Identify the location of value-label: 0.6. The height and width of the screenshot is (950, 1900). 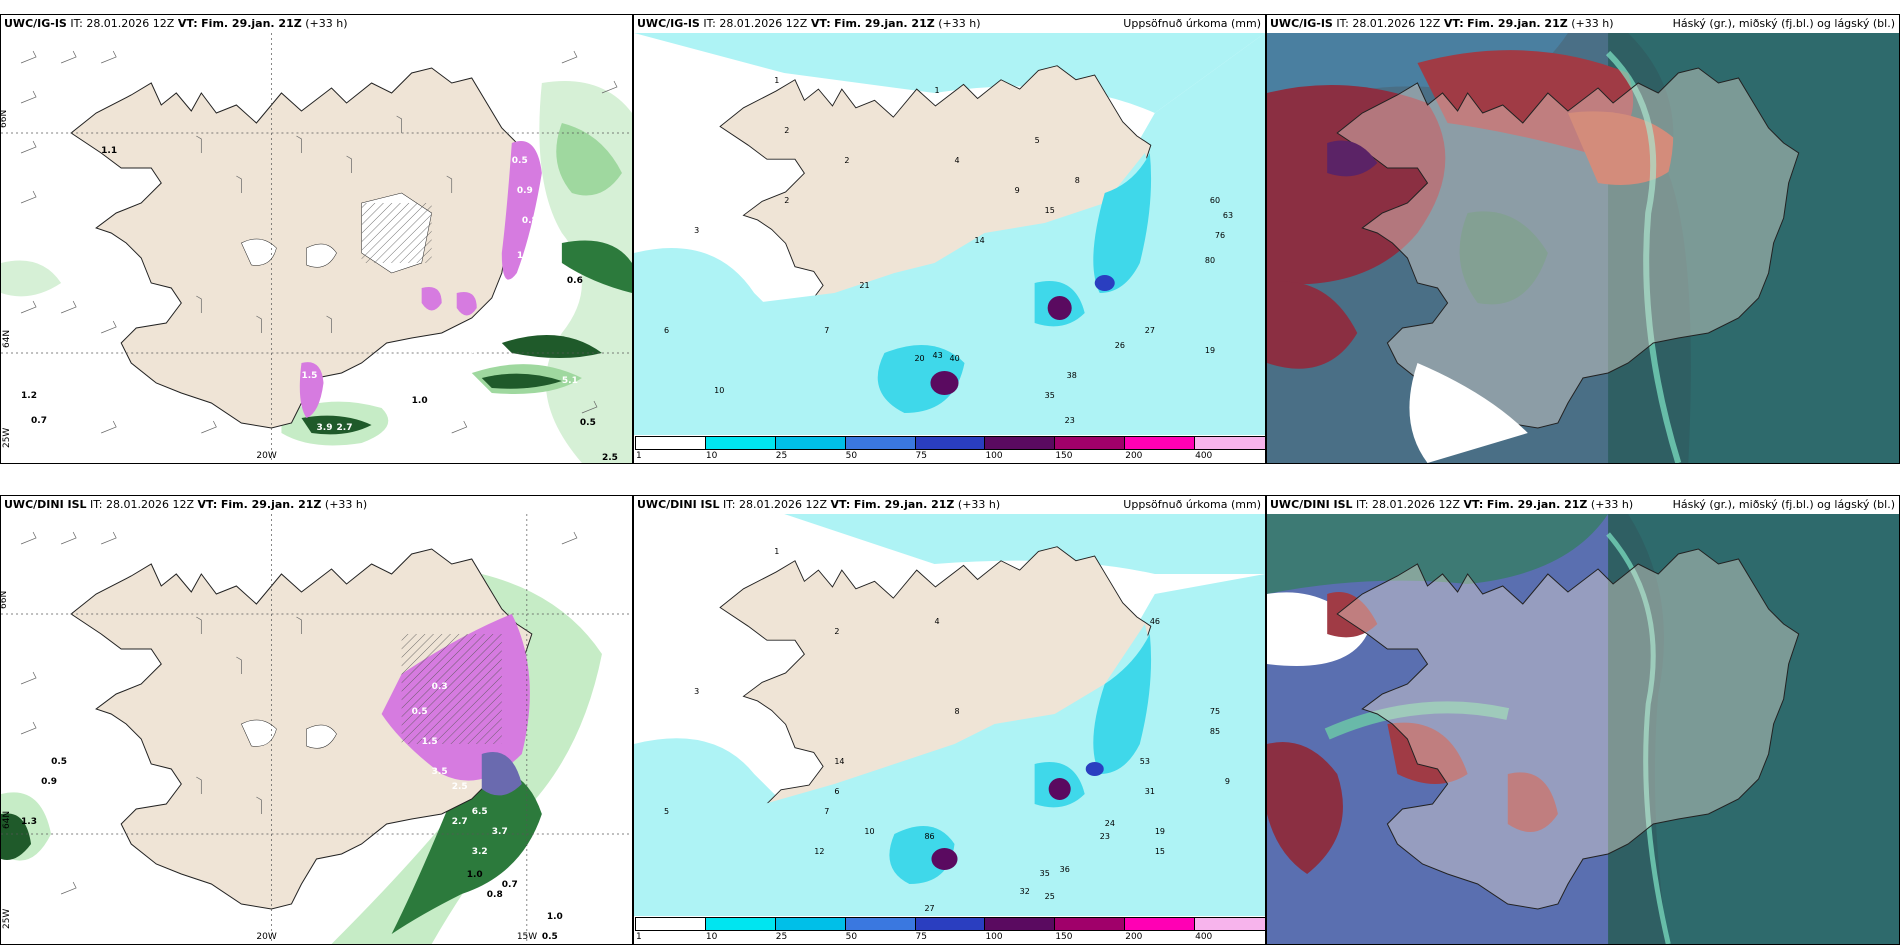
(575, 281).